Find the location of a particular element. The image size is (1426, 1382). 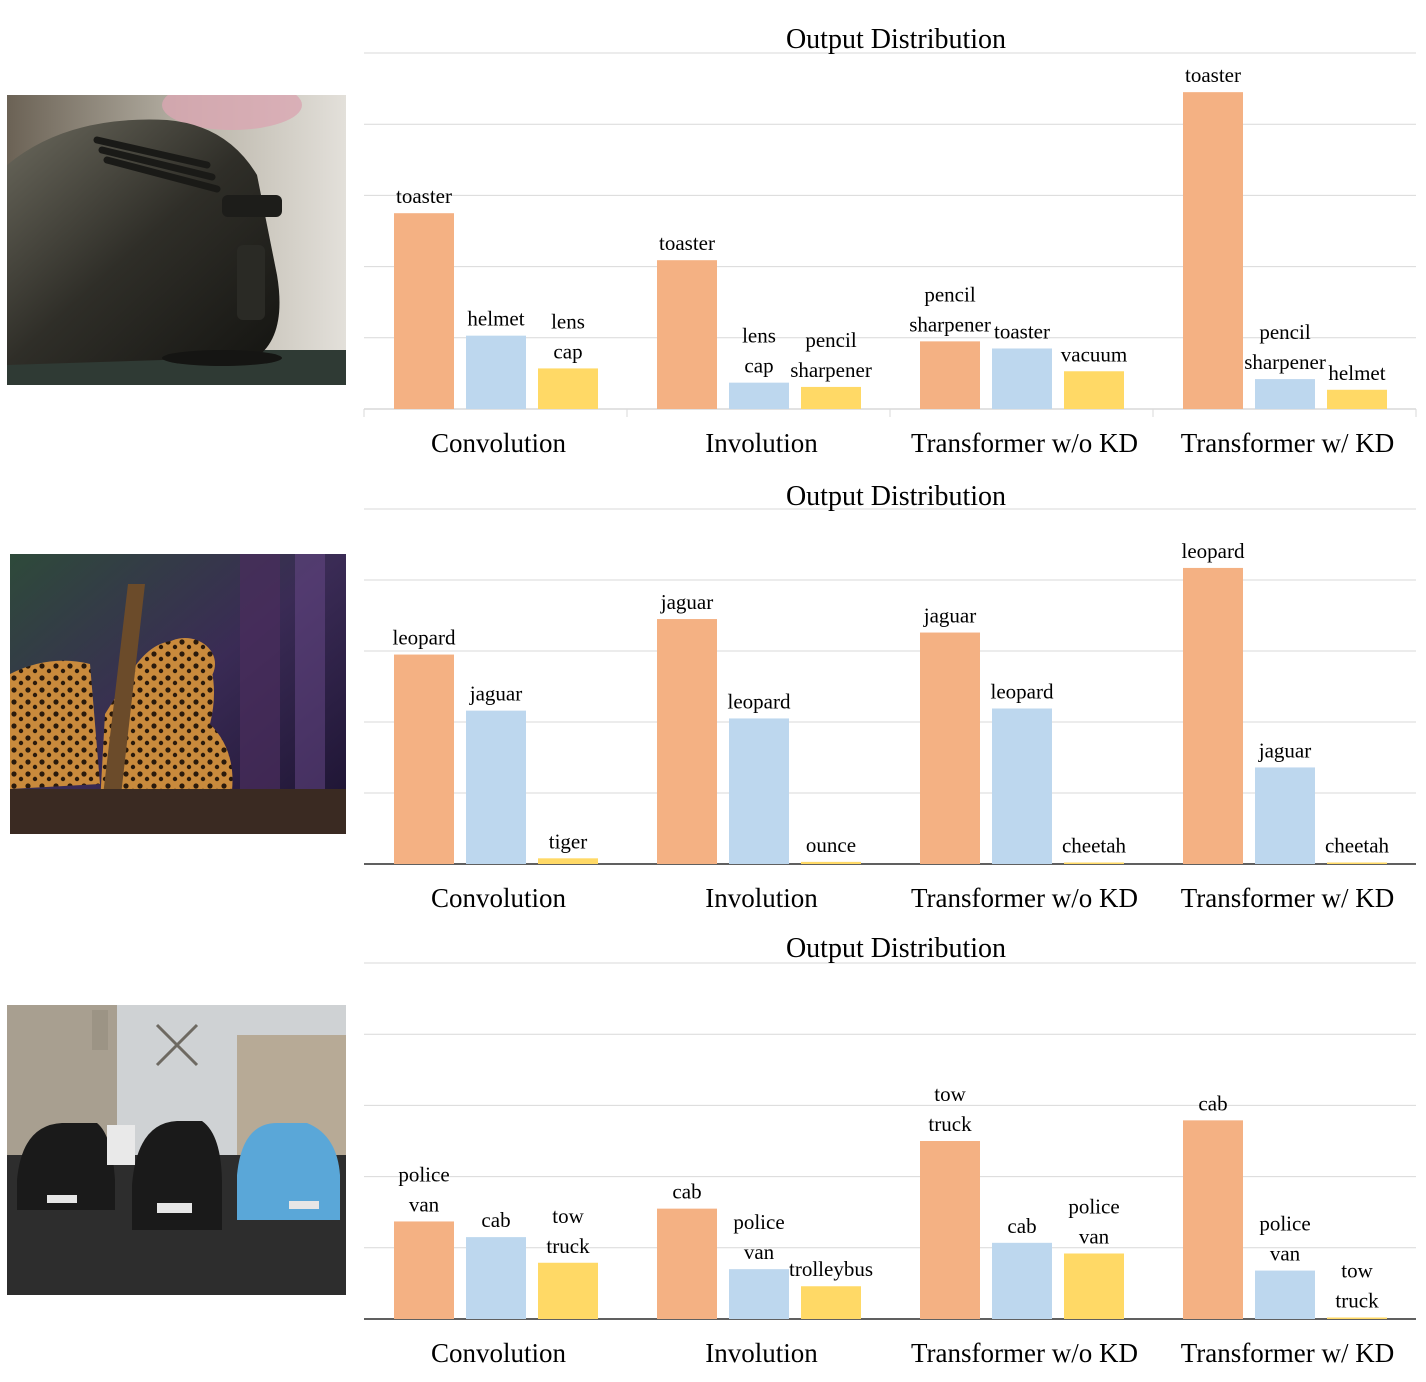

taxi-street-image is located at coordinates (176, 1150).